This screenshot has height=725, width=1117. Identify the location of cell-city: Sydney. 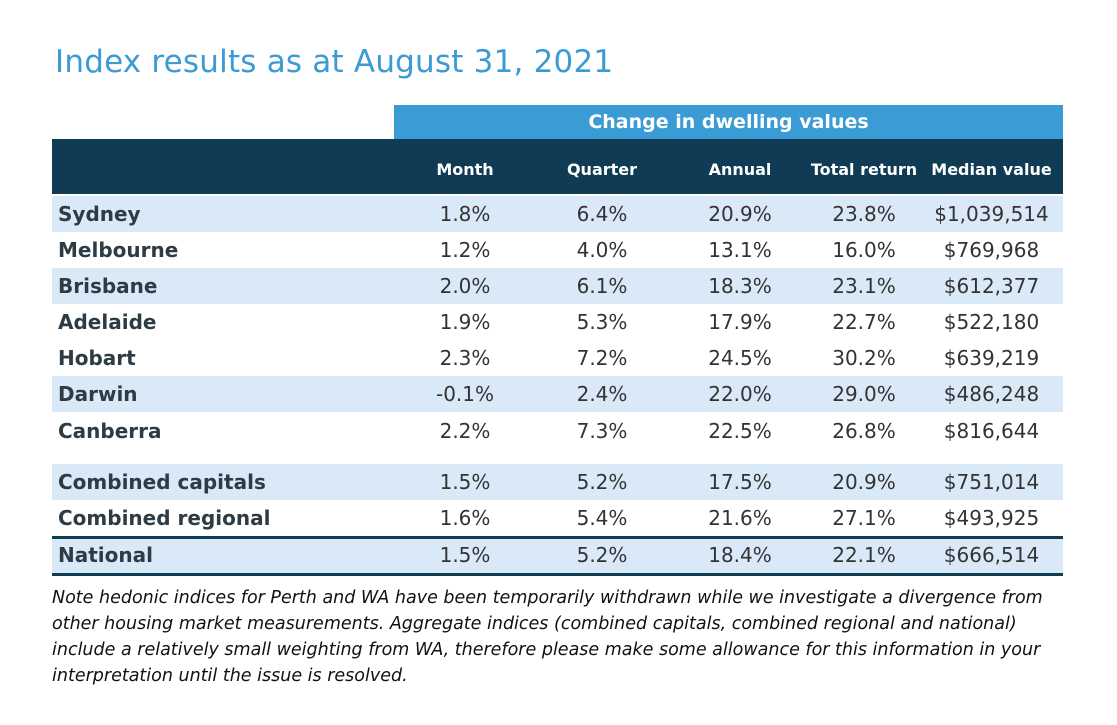
(99, 214).